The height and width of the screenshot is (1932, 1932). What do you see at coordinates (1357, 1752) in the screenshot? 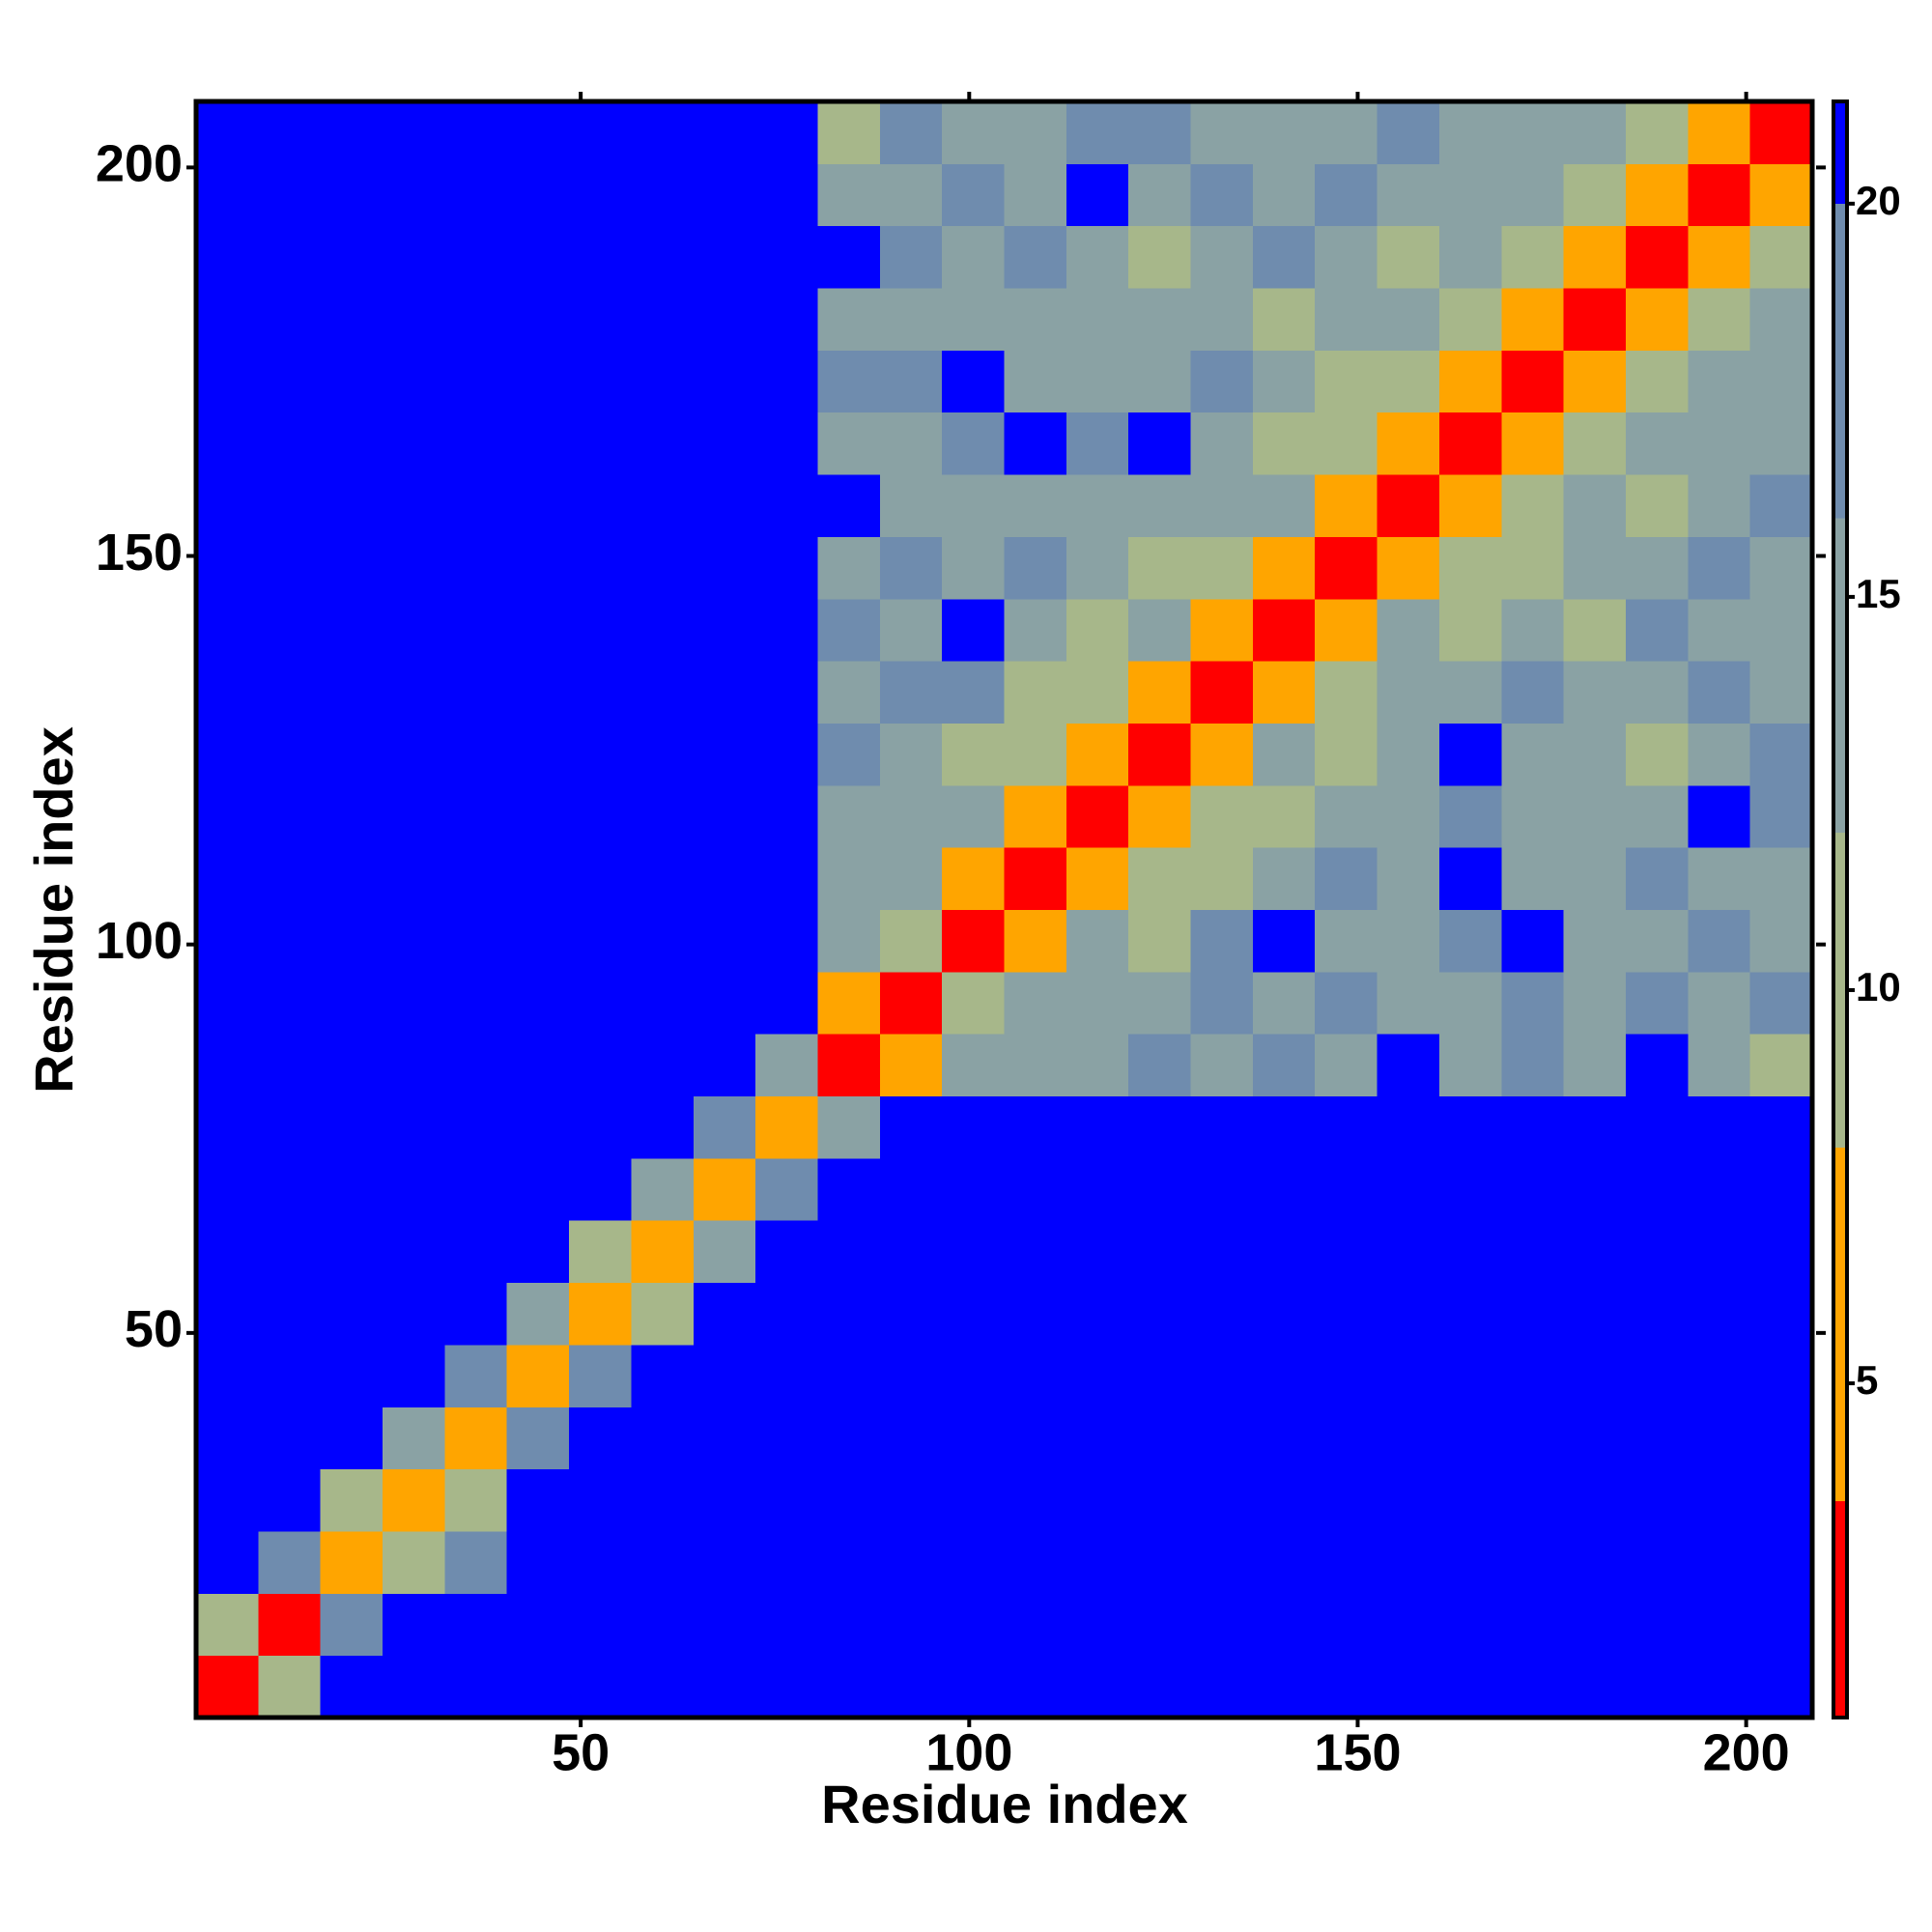
I see `x-tick-label: 150` at bounding box center [1357, 1752].